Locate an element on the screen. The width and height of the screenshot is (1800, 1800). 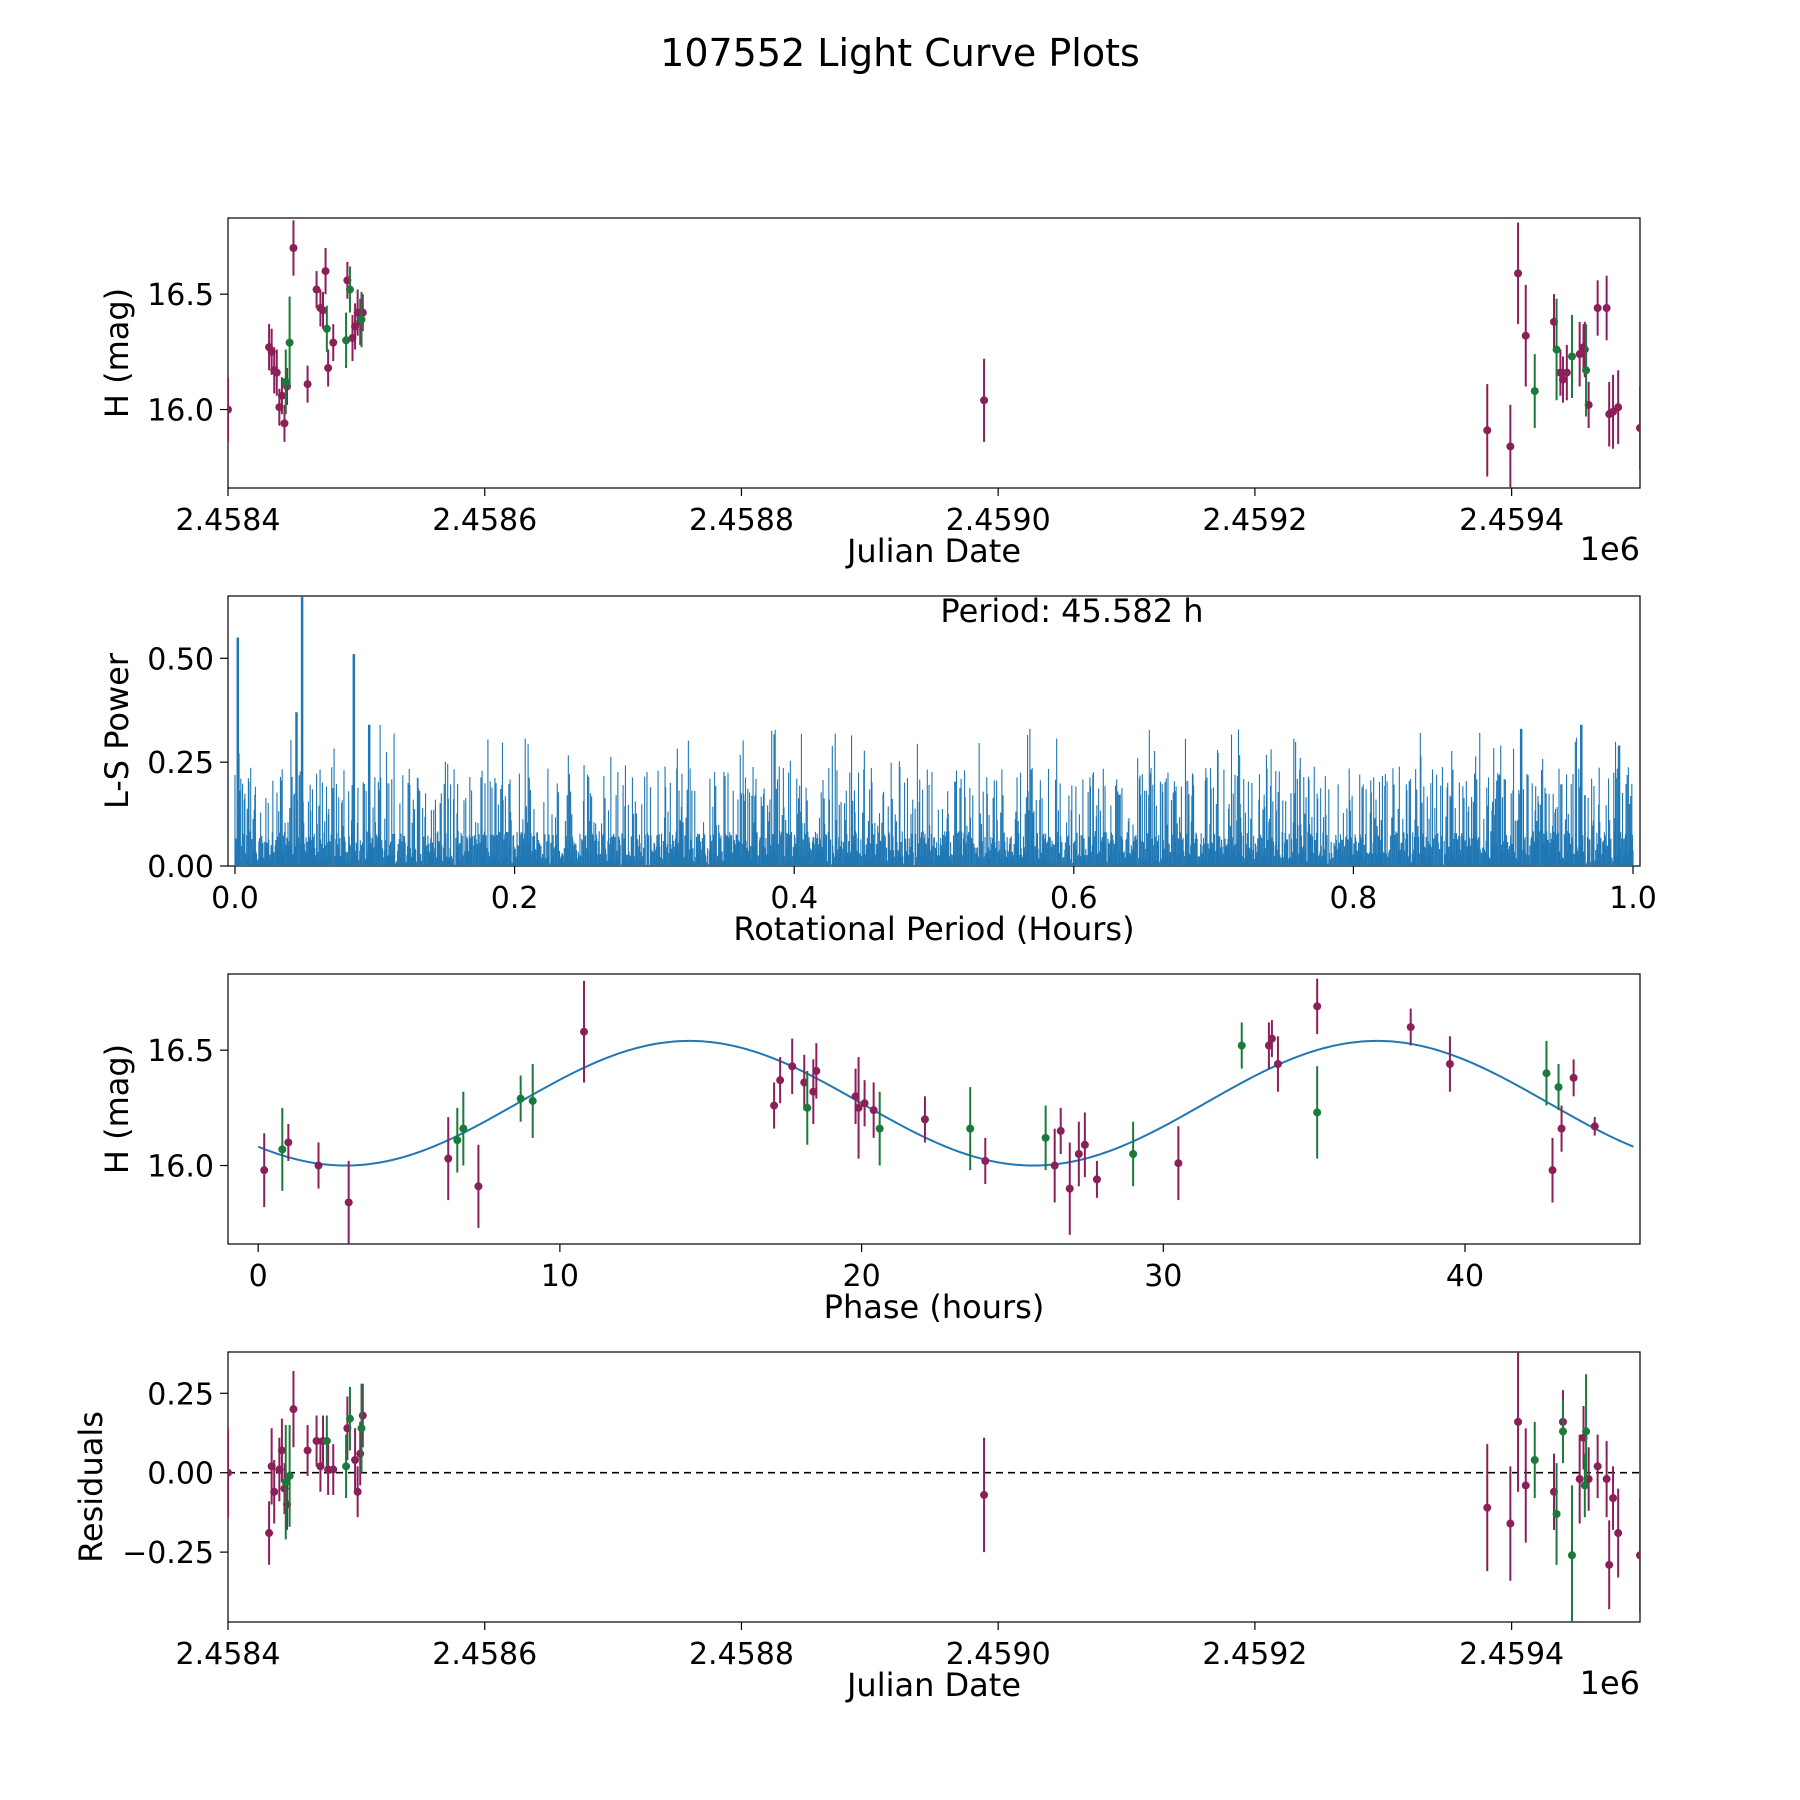
periodogram-xtick-label: 0.4 is located at coordinates (794, 898).